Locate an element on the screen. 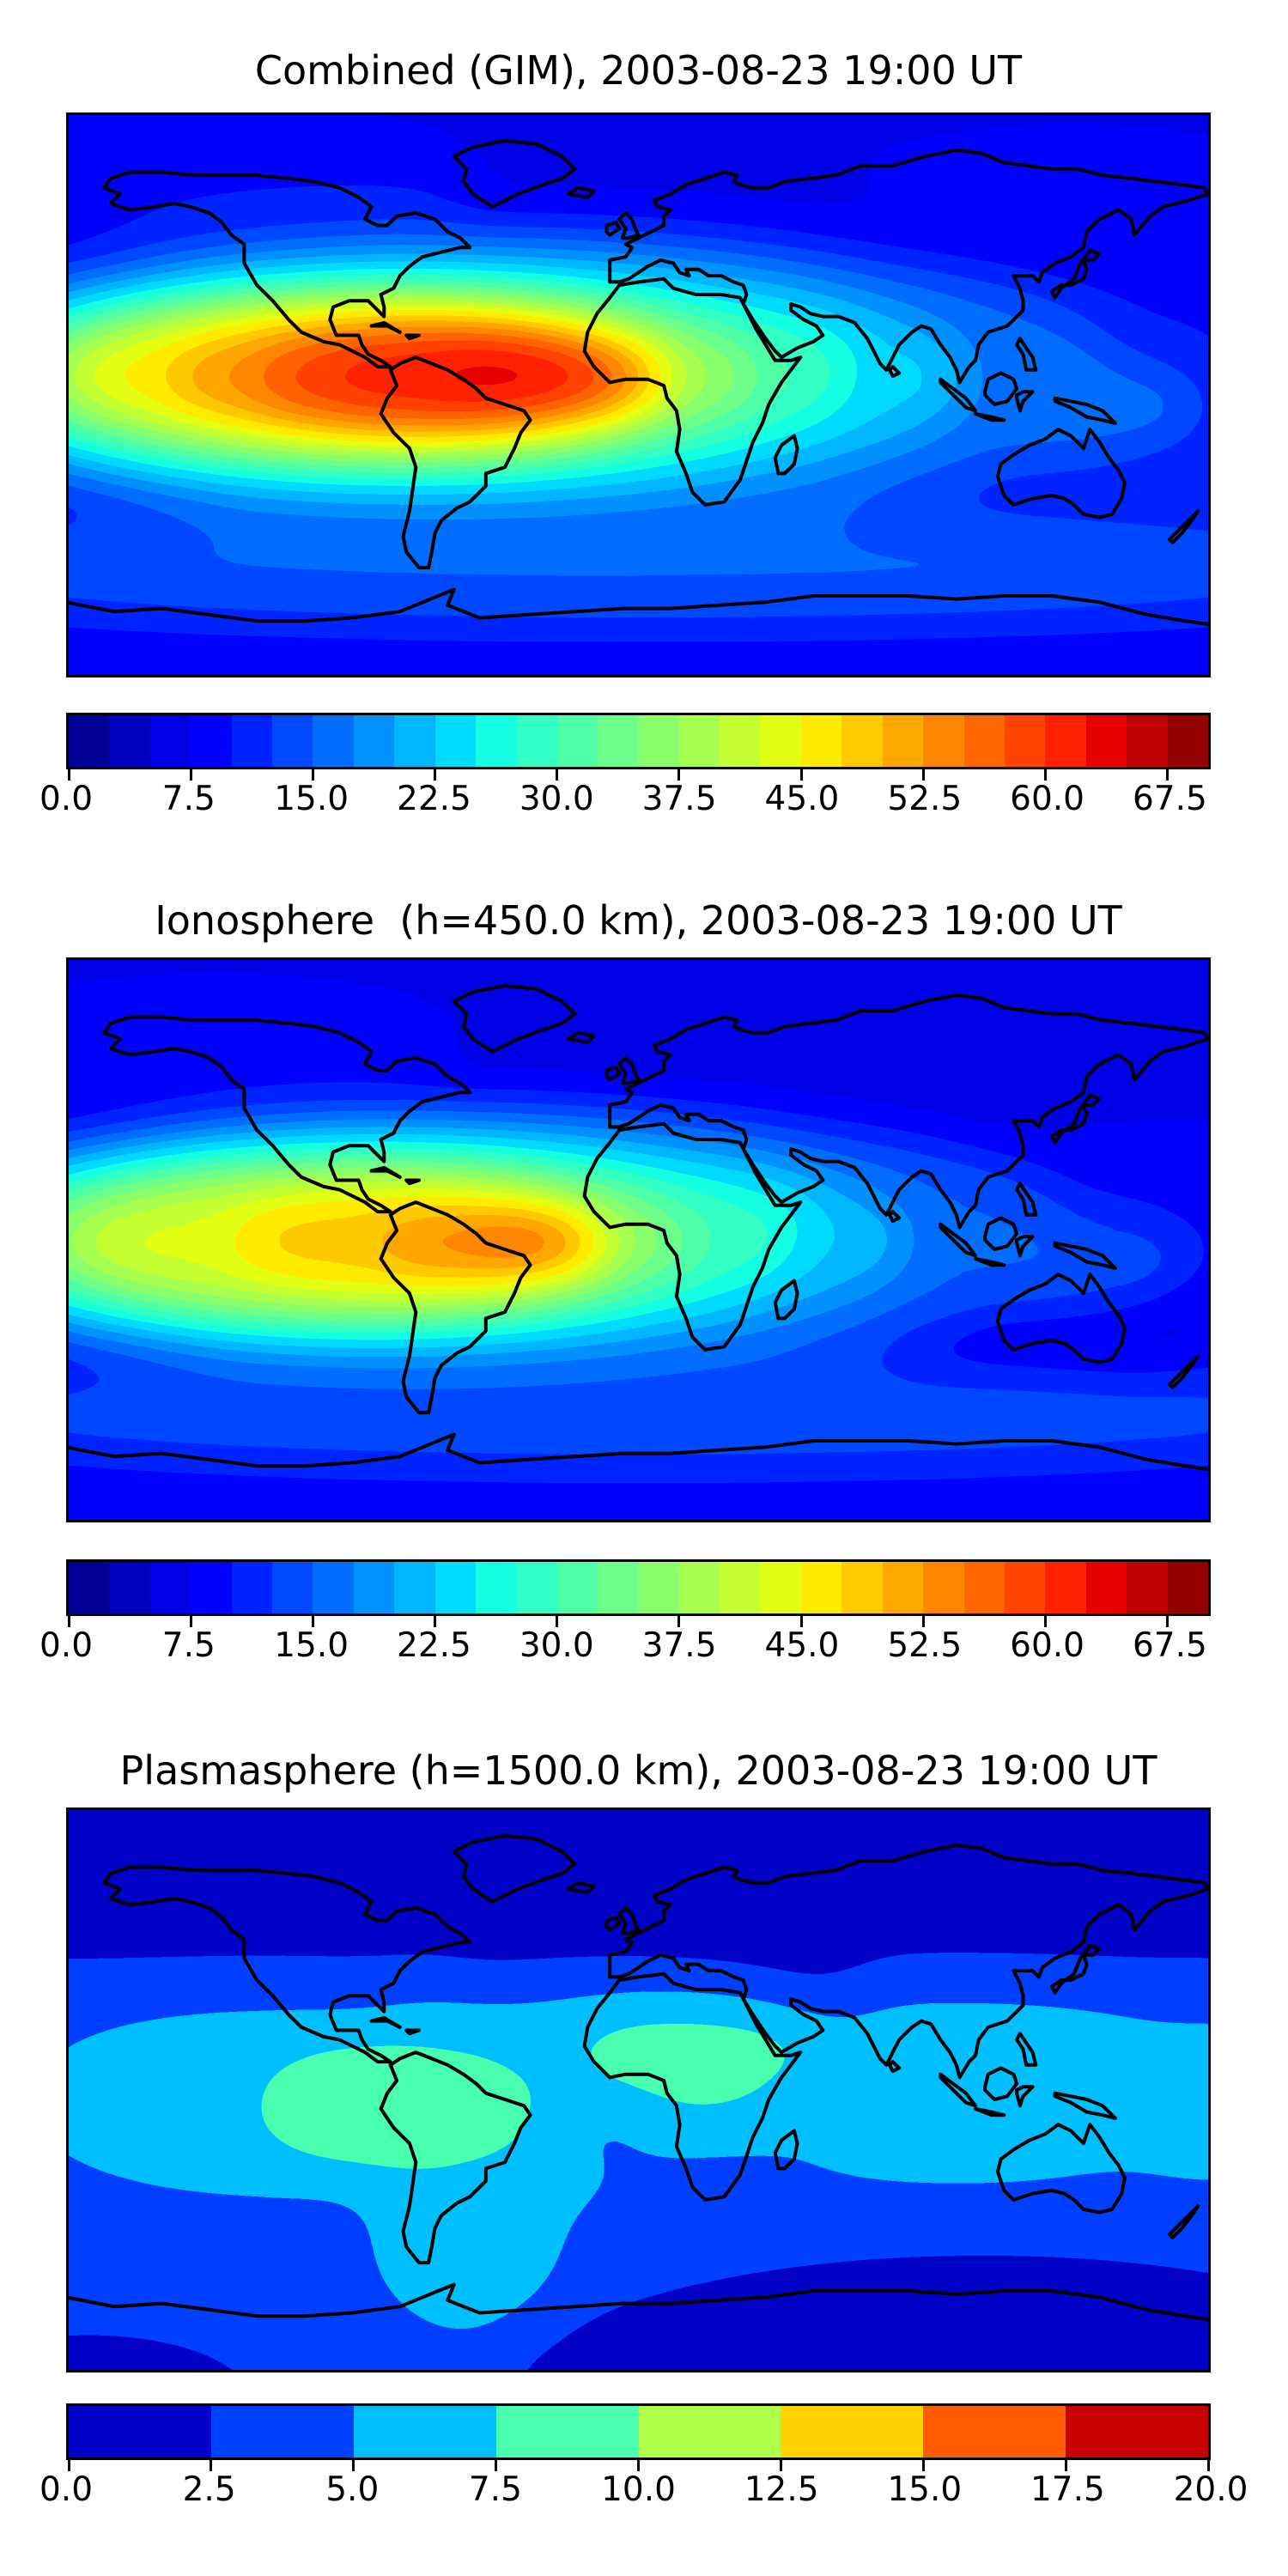 Image resolution: width=1288 pixels, height=2576 pixels. colorbar-tick-labels: 0.0 7.5 15.0 22.5 30.0 37.5 45.0 52.5 60.0 67.5 is located at coordinates (625, 799).